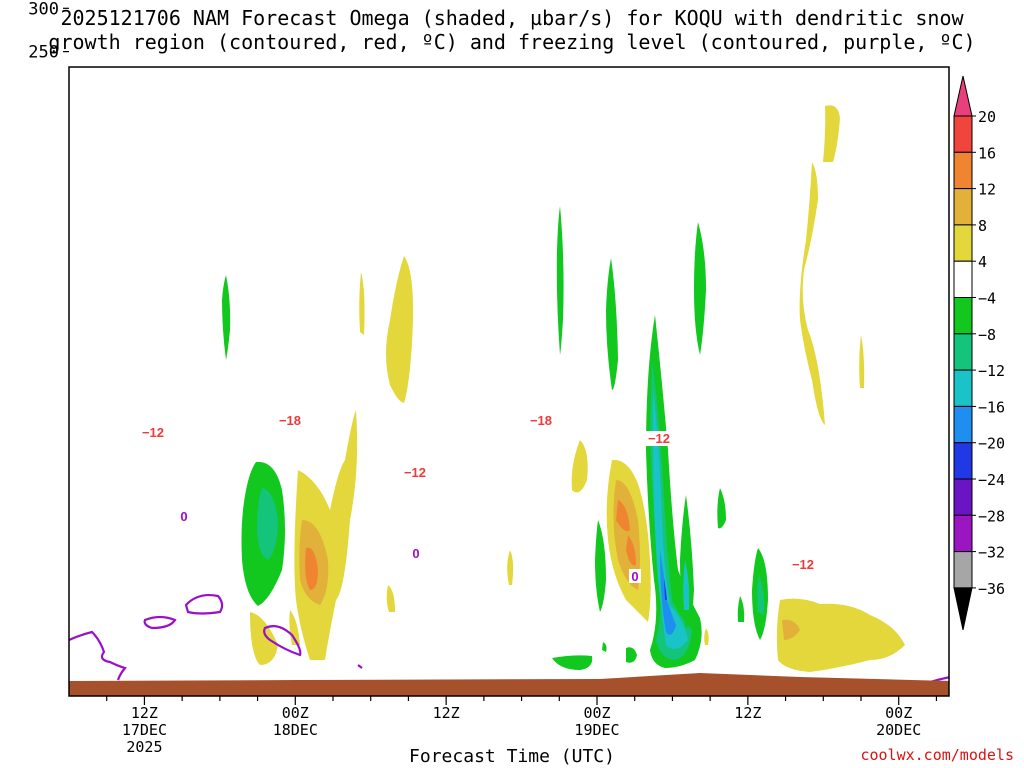  What do you see at coordinates (991, 553) in the screenshot?
I see `colorbar-level-label: −32` at bounding box center [991, 553].